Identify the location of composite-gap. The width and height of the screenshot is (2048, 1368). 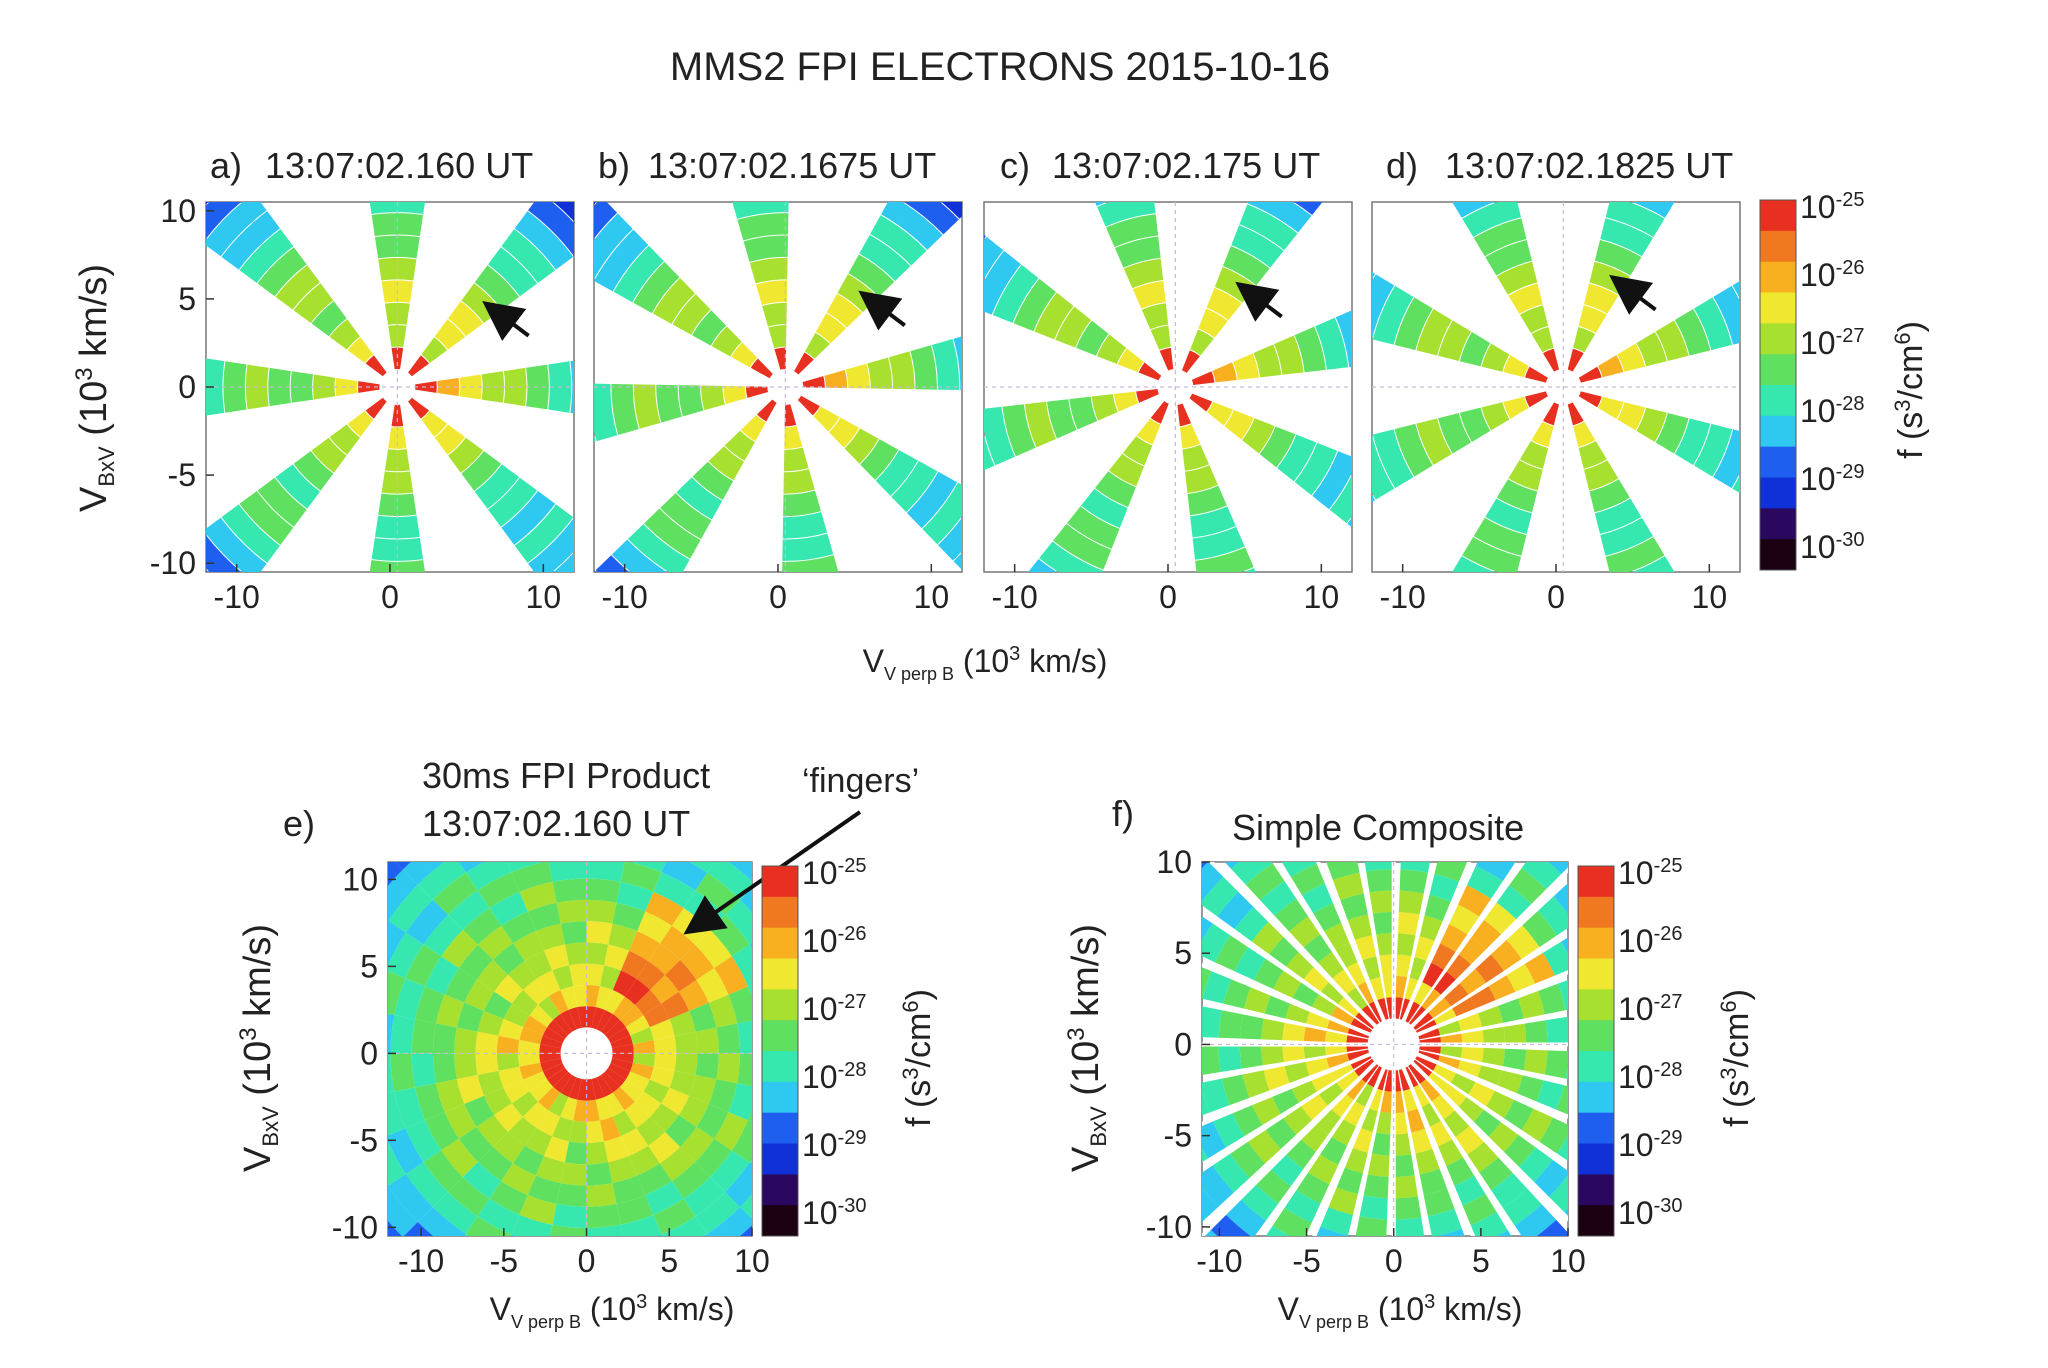
(1480, 1080).